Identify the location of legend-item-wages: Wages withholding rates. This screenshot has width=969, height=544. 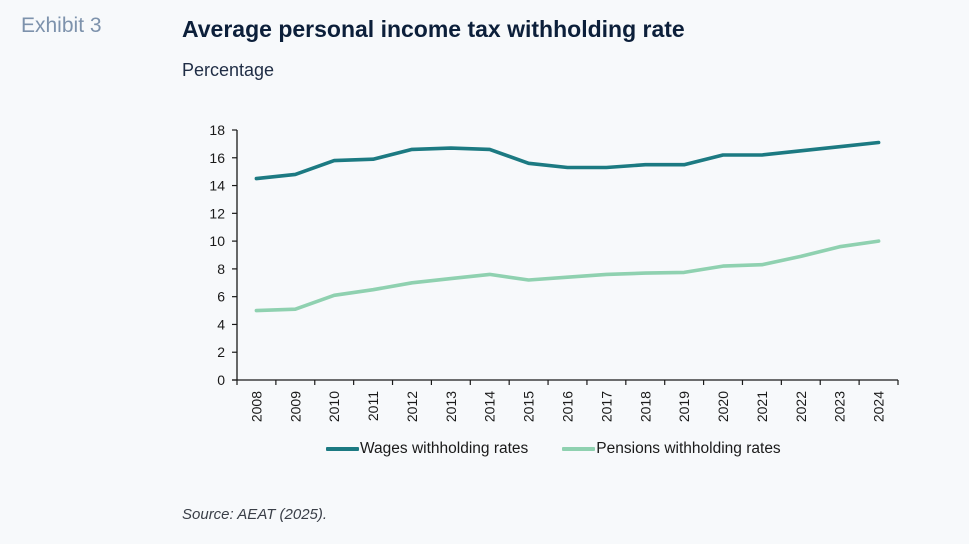
(427, 449).